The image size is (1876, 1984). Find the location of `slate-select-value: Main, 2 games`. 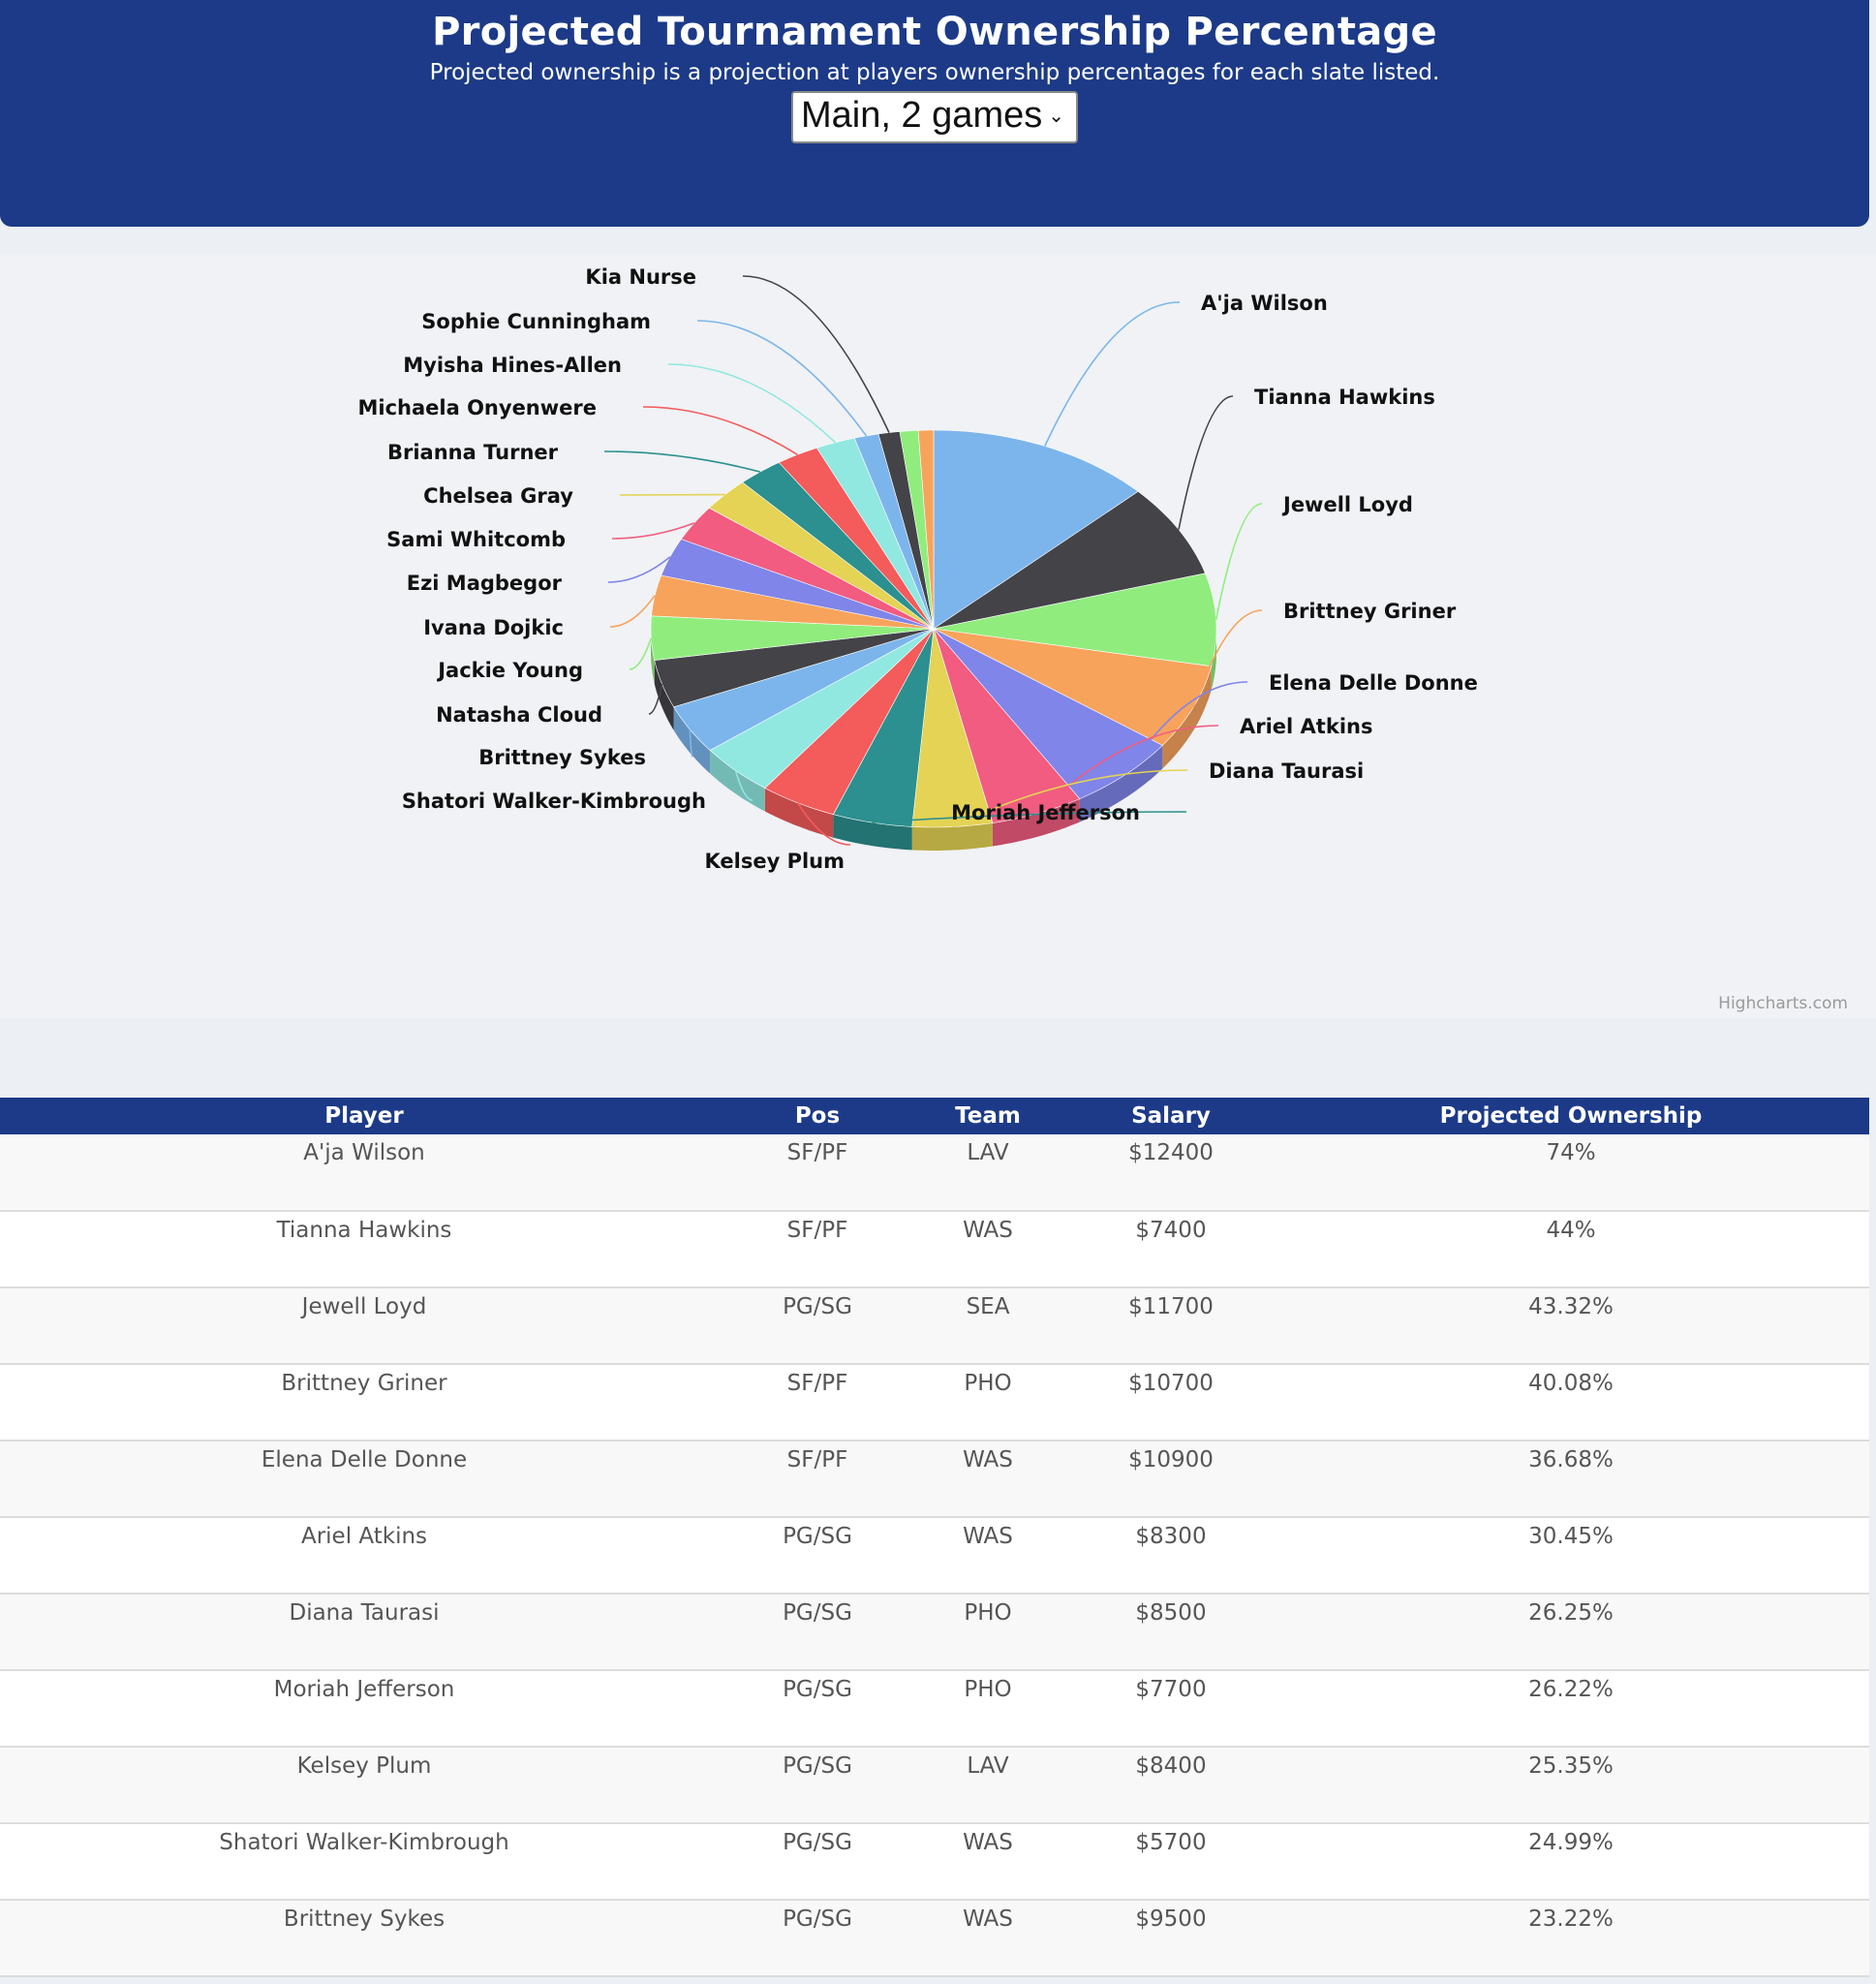

slate-select-value: Main, 2 games is located at coordinates (922, 115).